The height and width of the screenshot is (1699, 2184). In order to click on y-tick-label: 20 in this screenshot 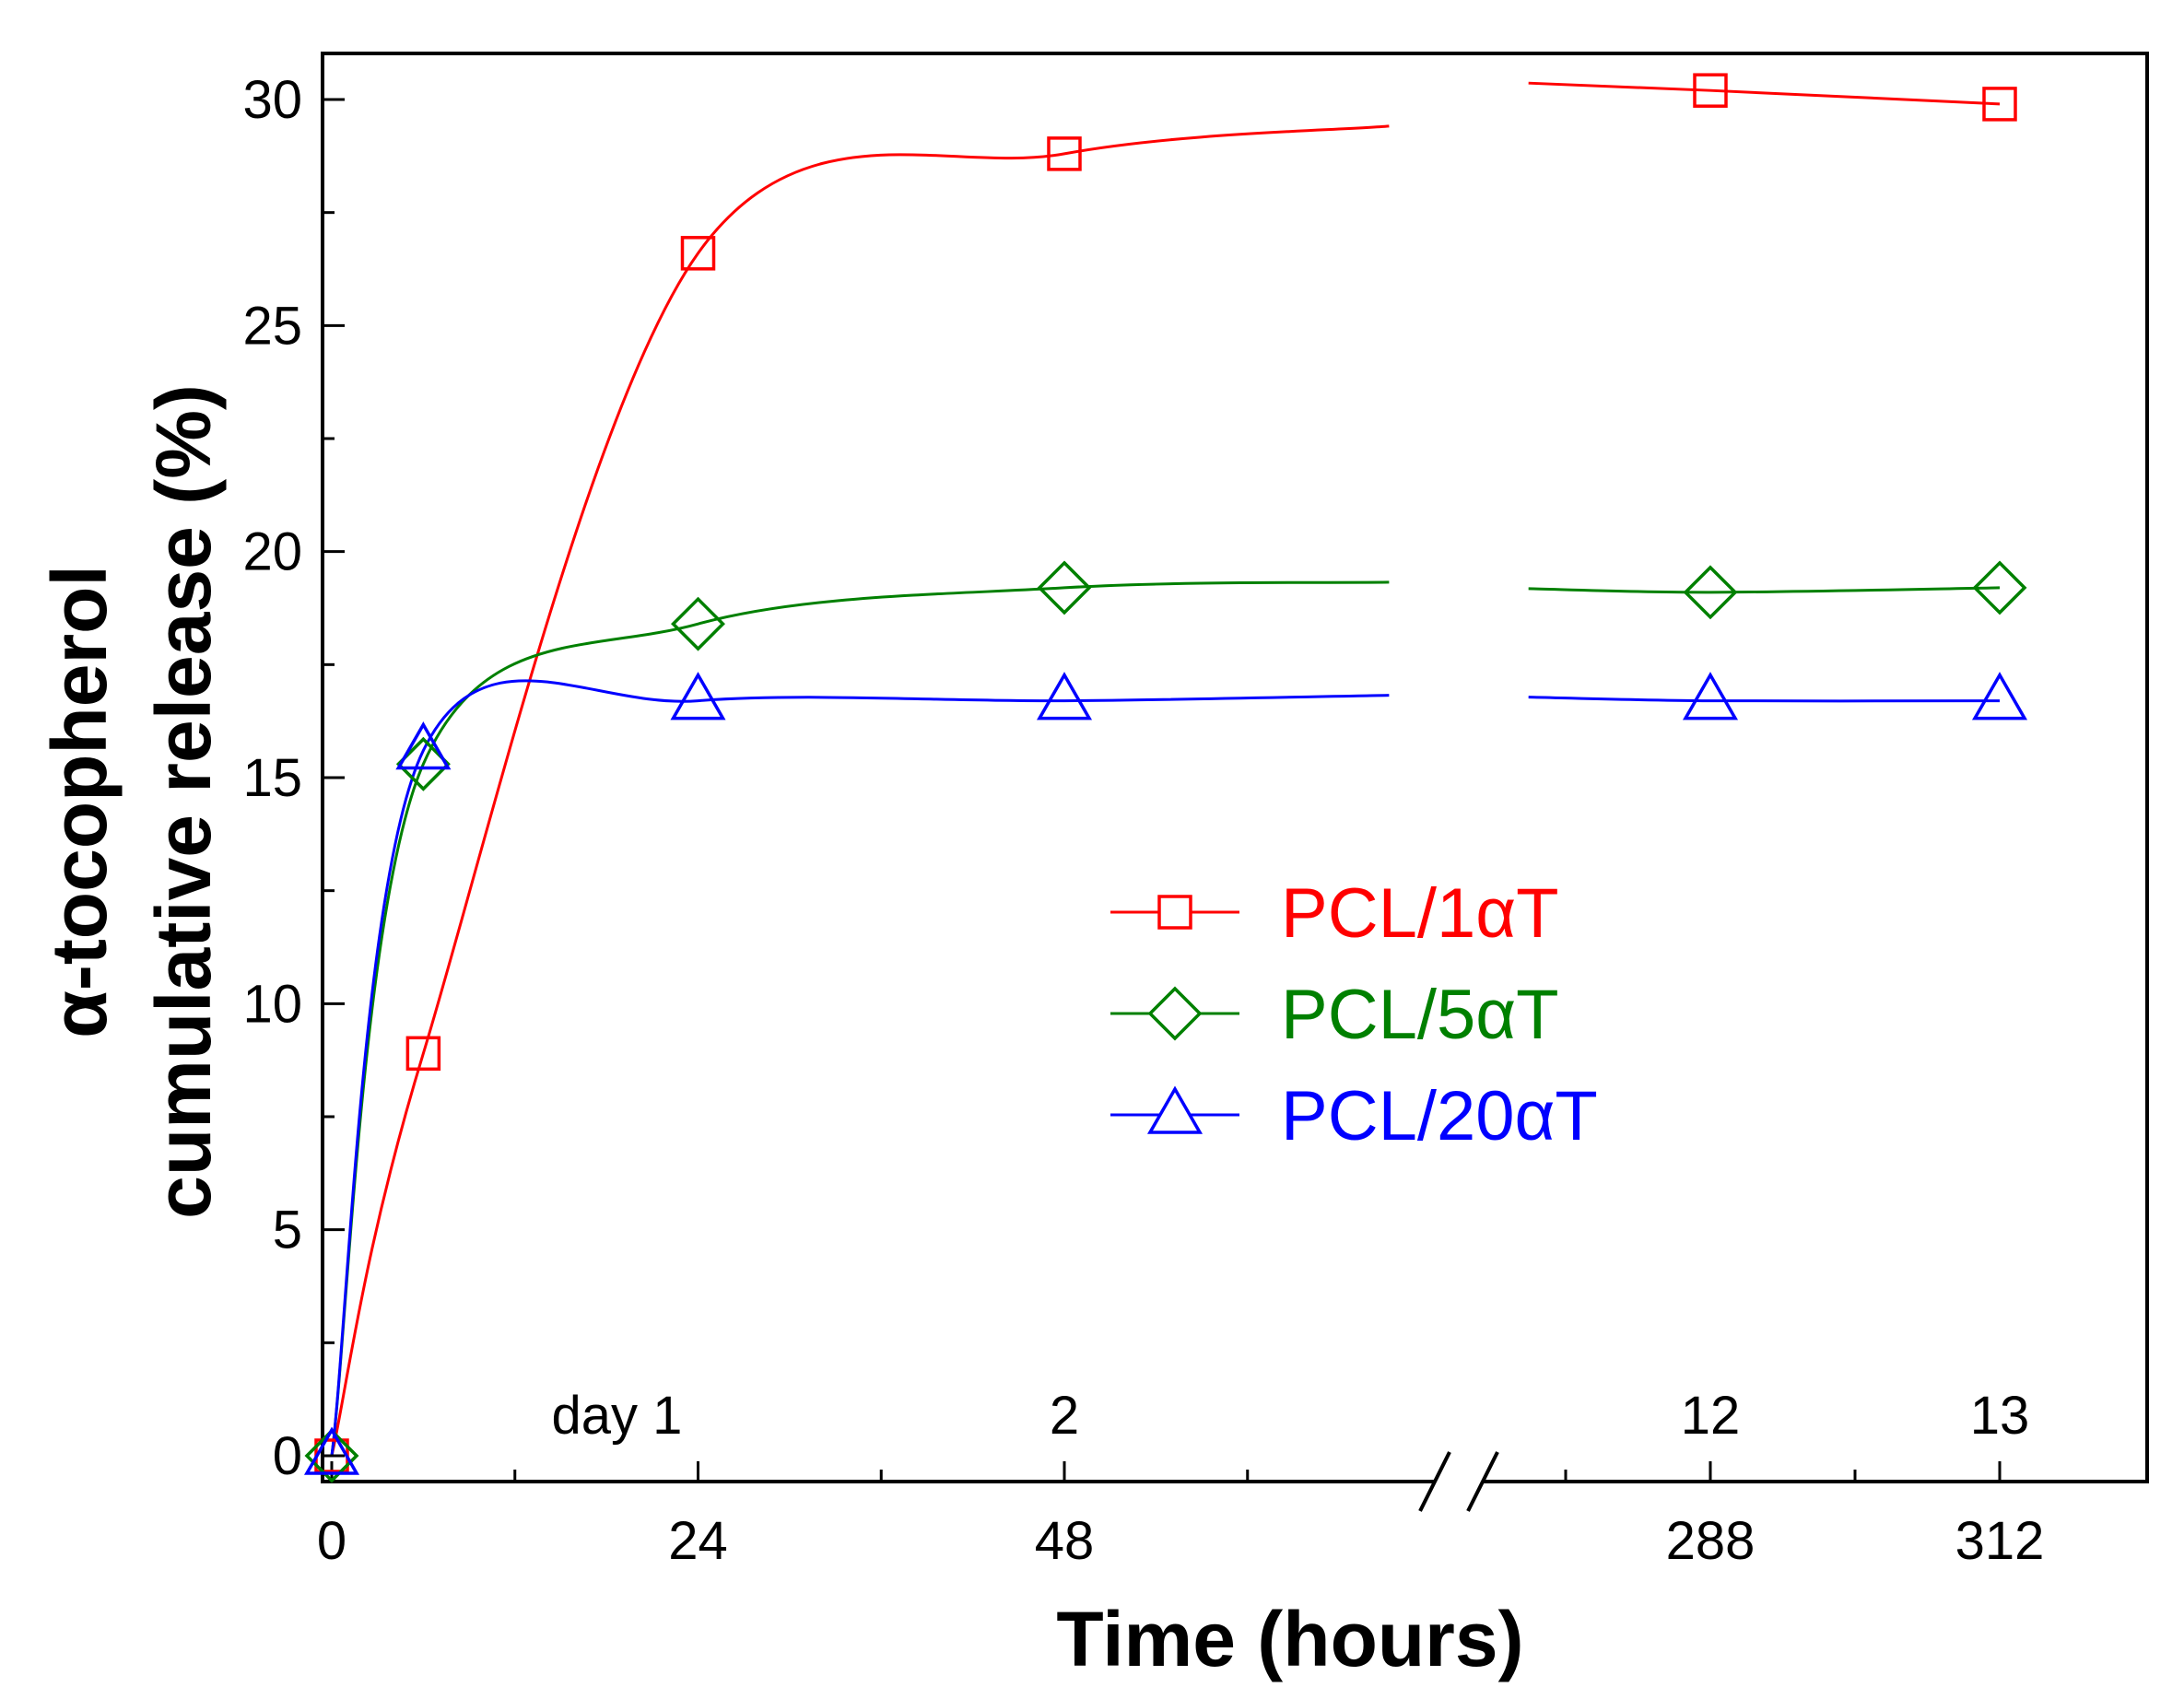, I will do `click(272, 552)`.